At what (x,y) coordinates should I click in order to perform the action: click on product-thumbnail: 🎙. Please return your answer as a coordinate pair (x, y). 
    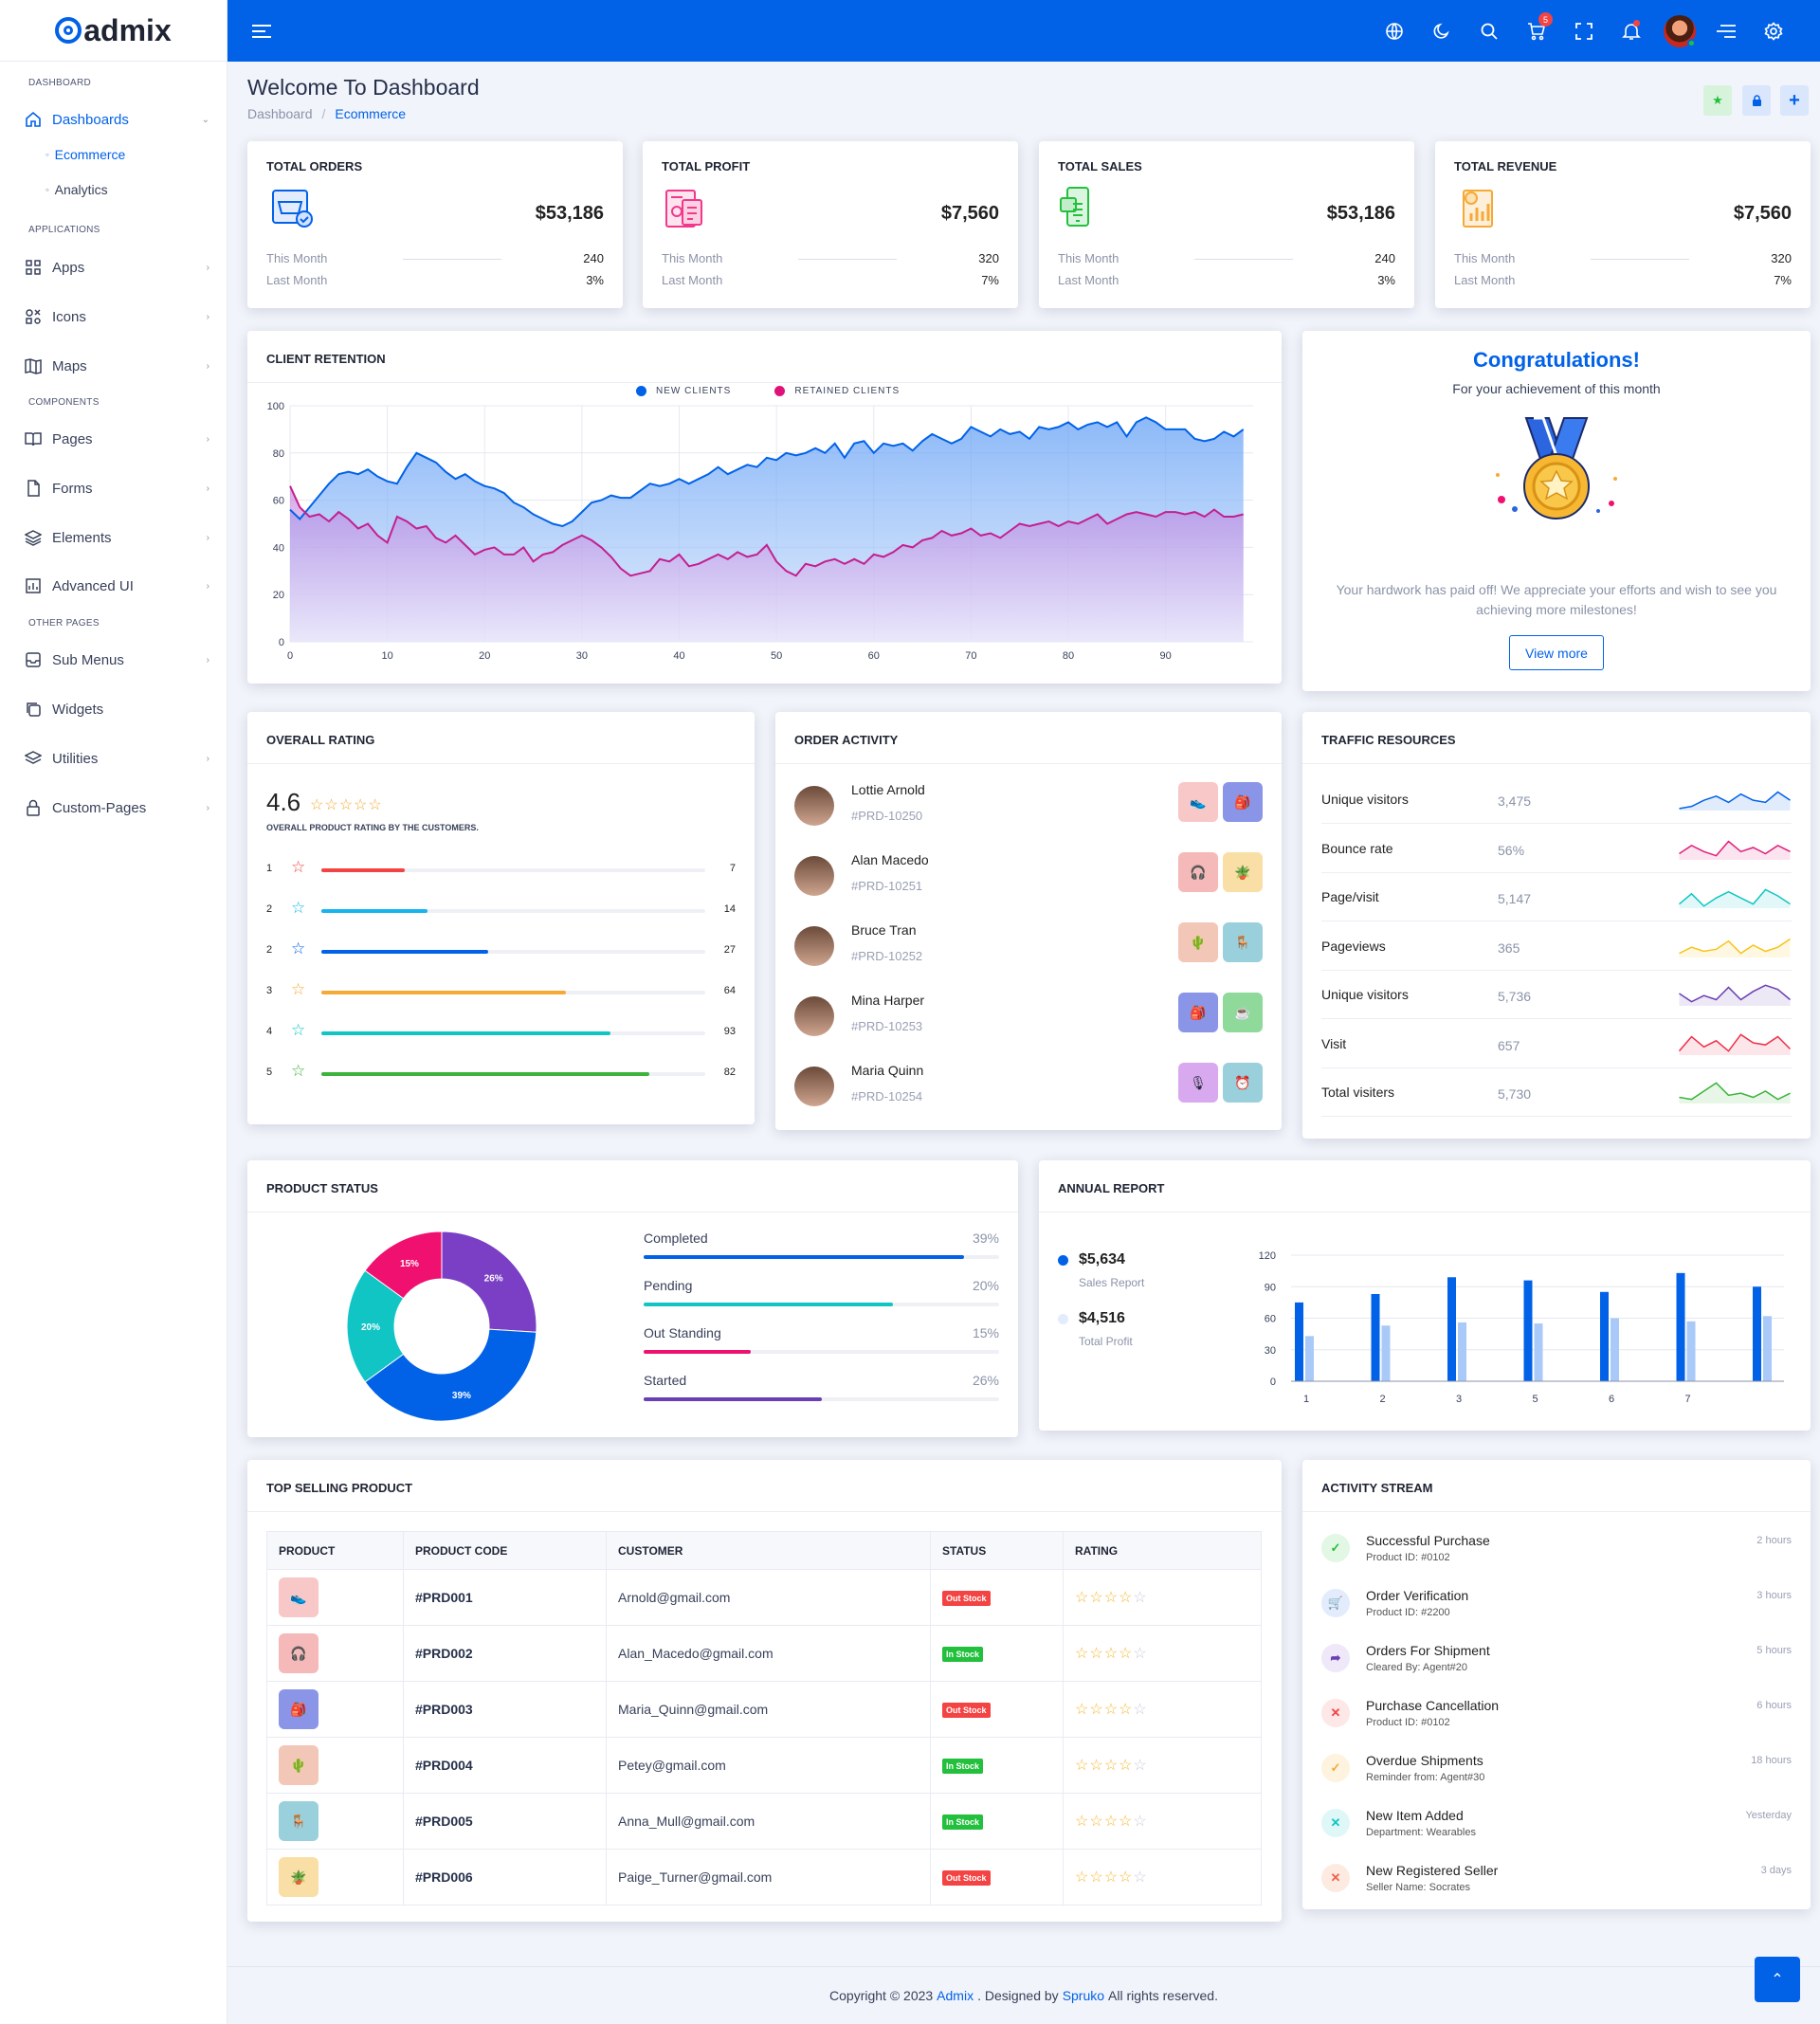
    Looking at the image, I should click on (1198, 1083).